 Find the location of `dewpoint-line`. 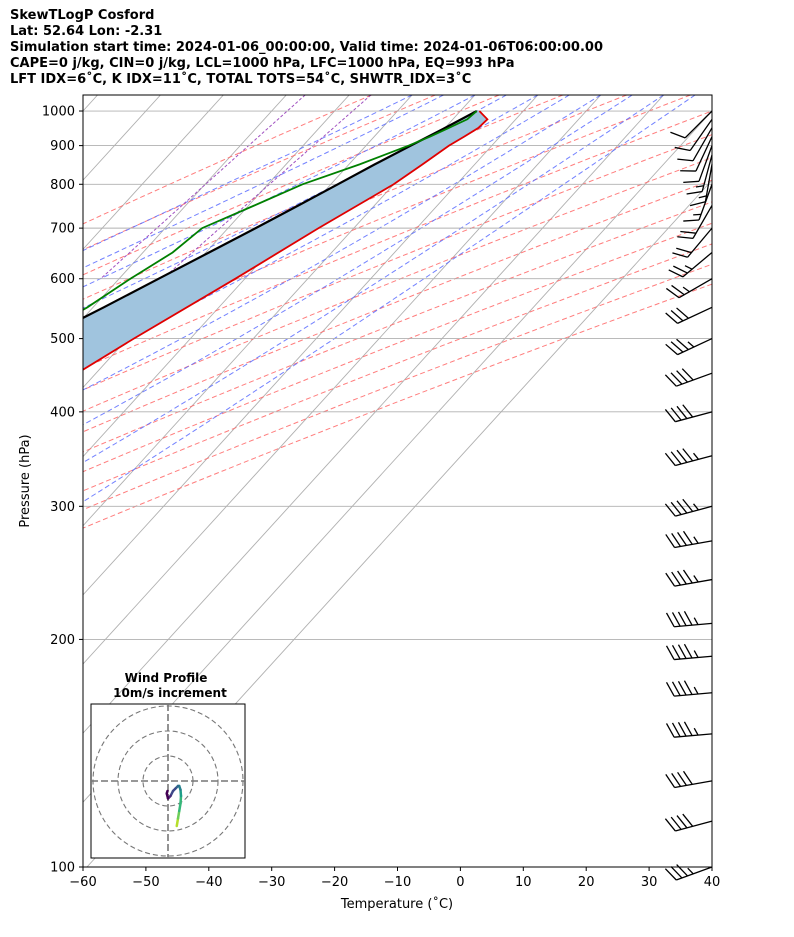

dewpoint-line is located at coordinates (280, 210).